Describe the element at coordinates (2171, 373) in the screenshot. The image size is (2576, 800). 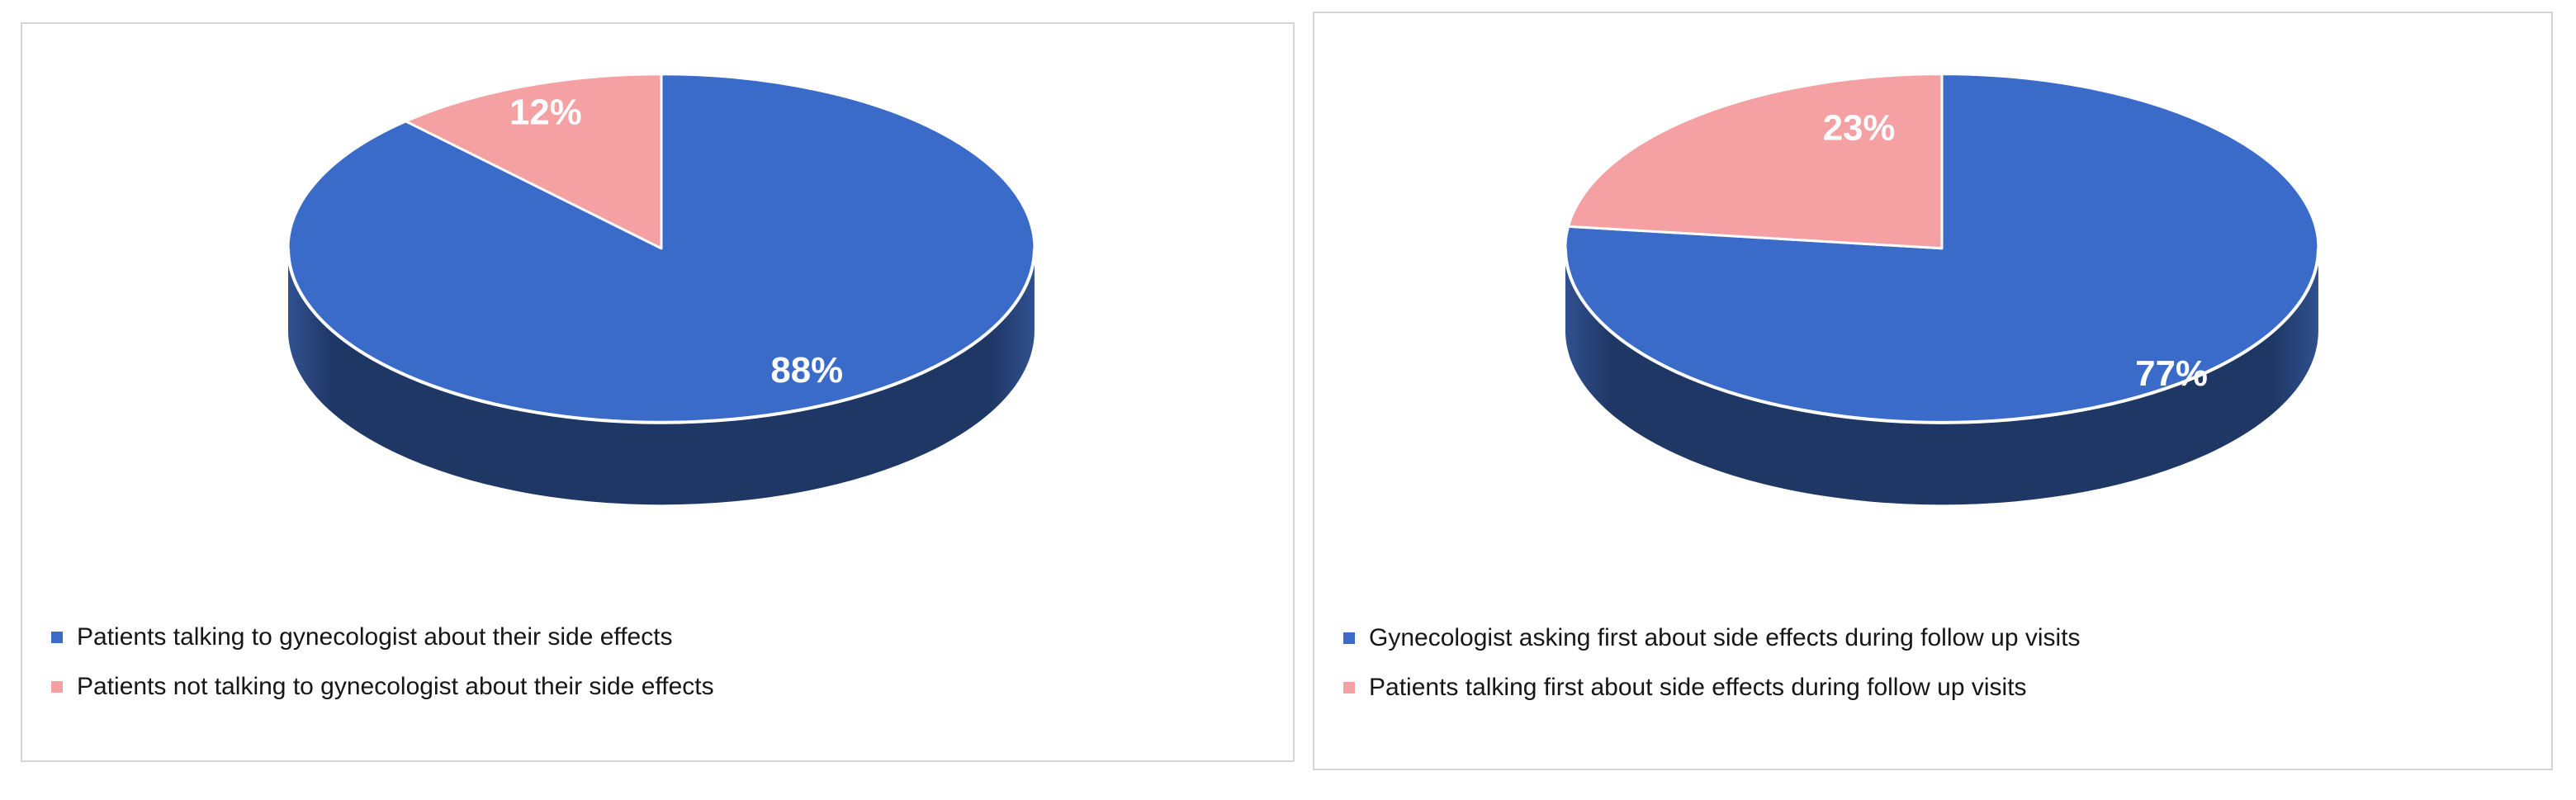
I see `pie-slice-label-0: 77%` at that location.